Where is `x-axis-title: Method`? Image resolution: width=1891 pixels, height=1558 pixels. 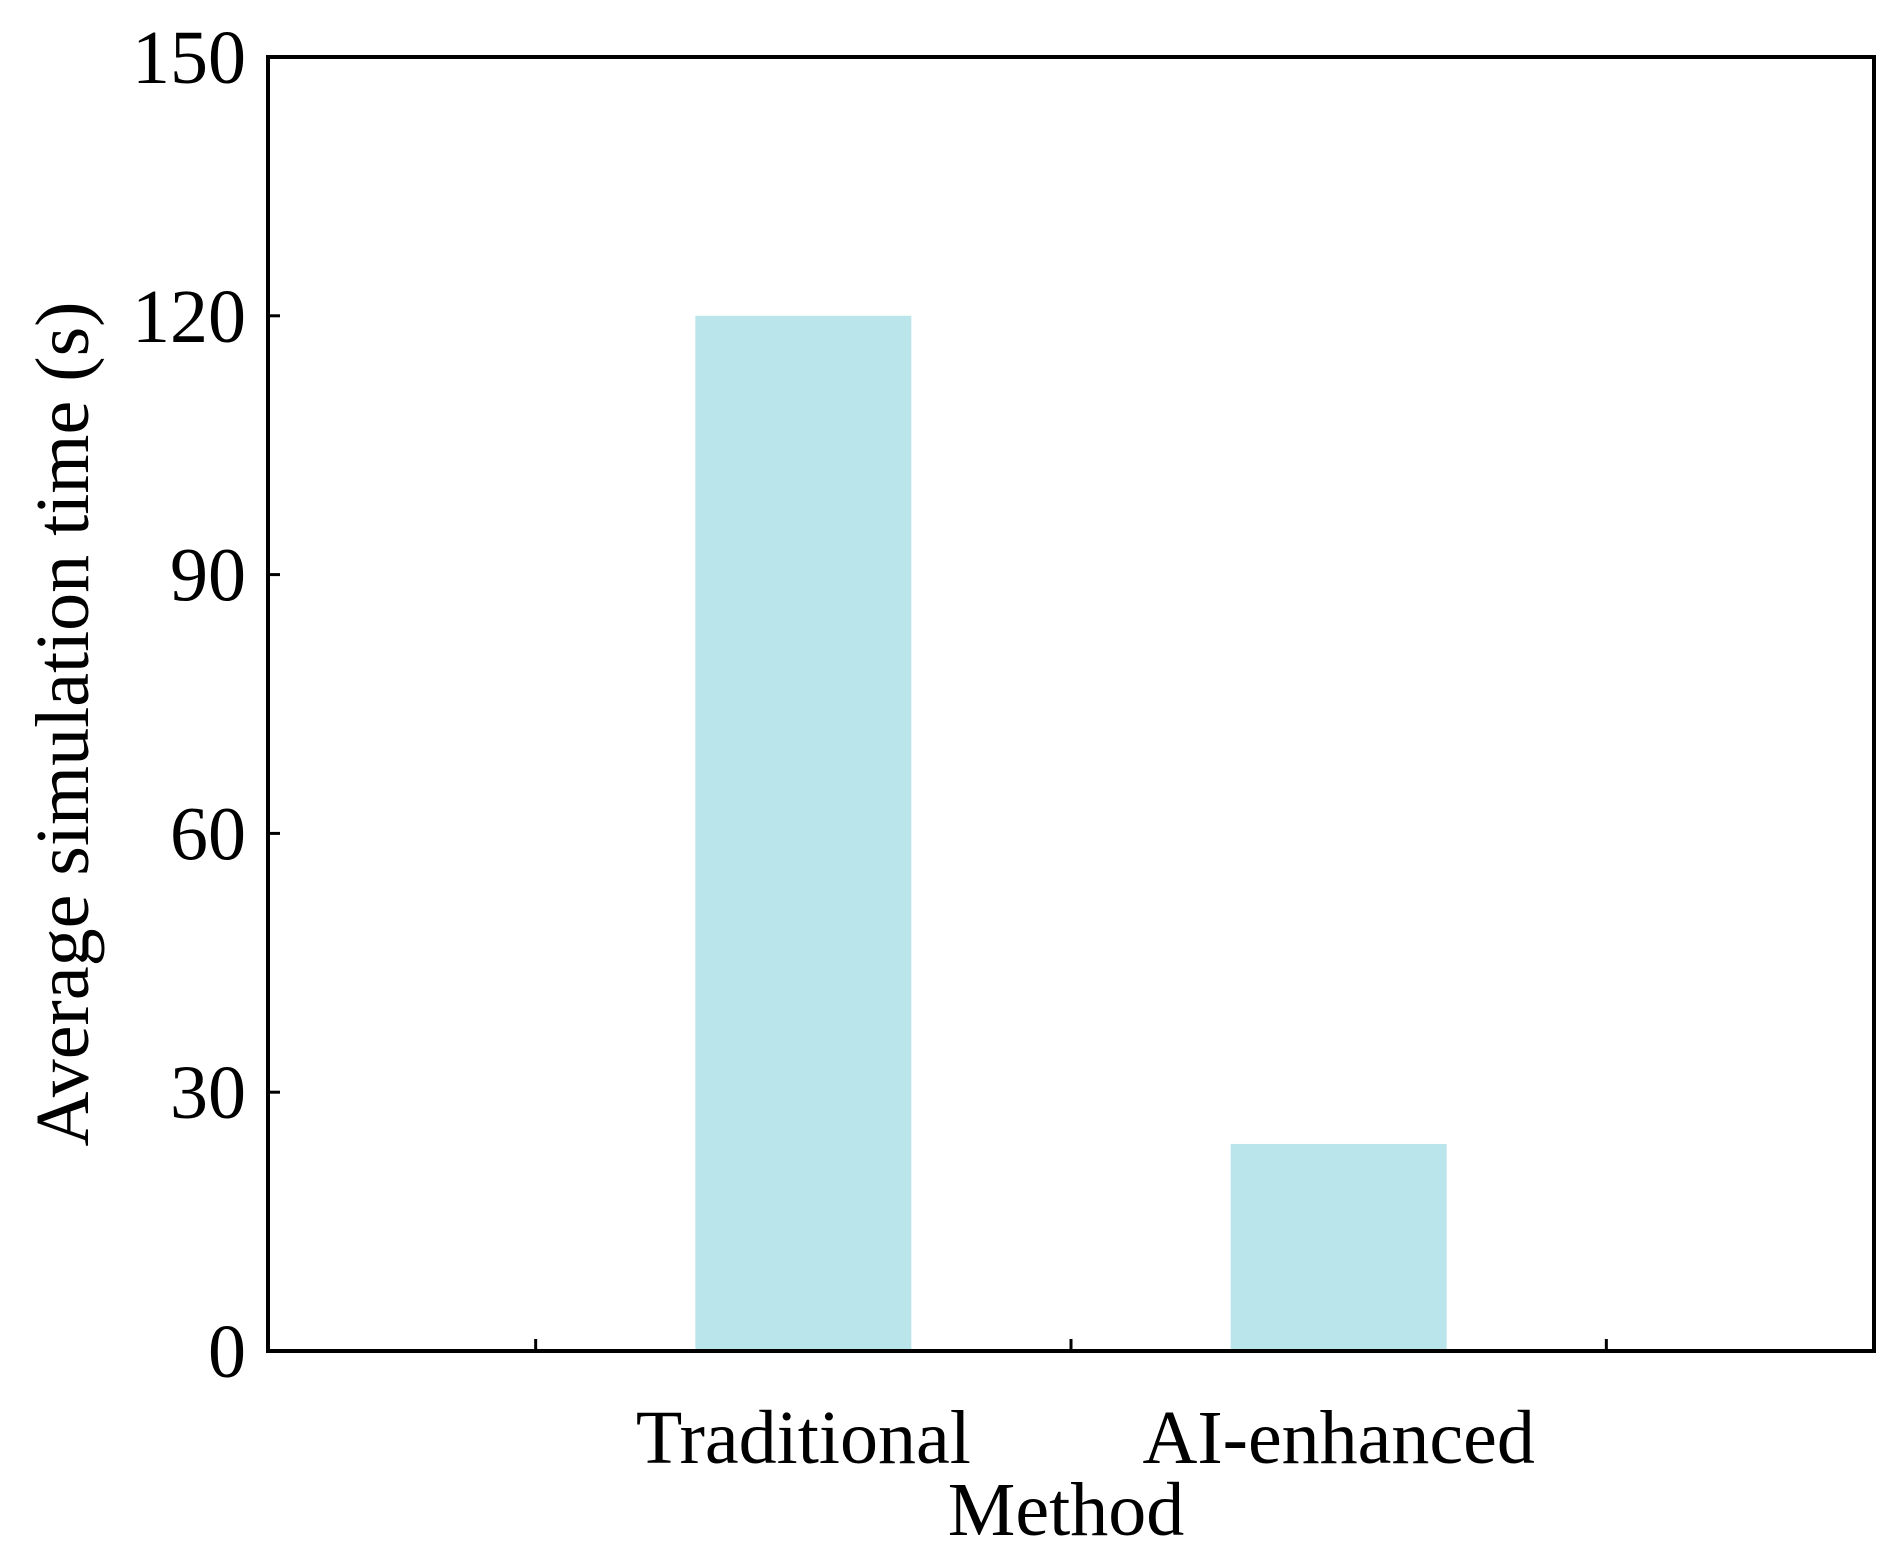
x-axis-title: Method is located at coordinates (1066, 1510).